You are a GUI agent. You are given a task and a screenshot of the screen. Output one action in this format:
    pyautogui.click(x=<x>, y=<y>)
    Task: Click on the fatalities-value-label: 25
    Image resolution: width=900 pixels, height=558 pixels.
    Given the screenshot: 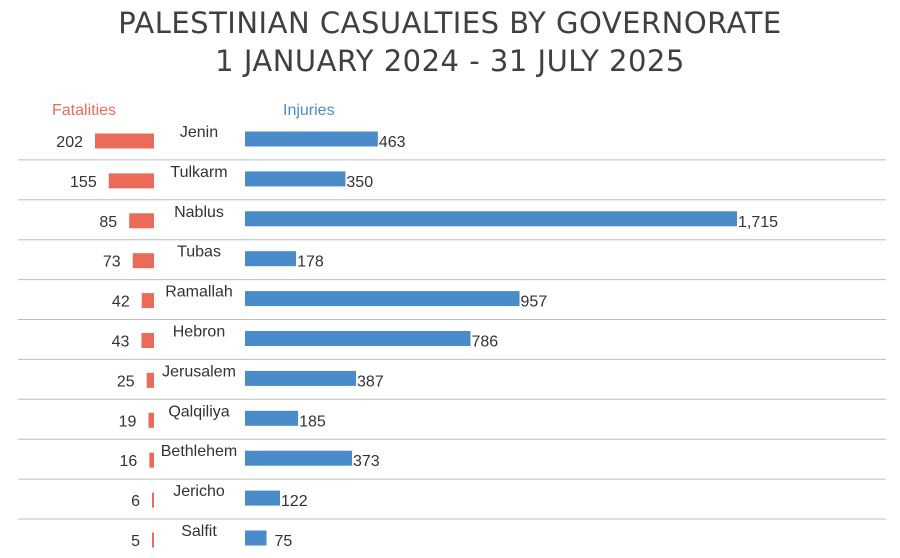 What is the action you would take?
    pyautogui.click(x=126, y=381)
    